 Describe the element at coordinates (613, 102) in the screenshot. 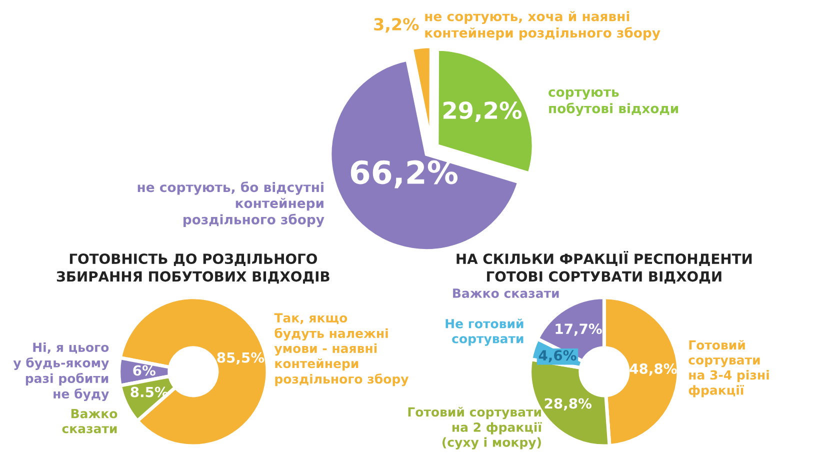

I see `slice-label: сортують побутові відходи` at that location.